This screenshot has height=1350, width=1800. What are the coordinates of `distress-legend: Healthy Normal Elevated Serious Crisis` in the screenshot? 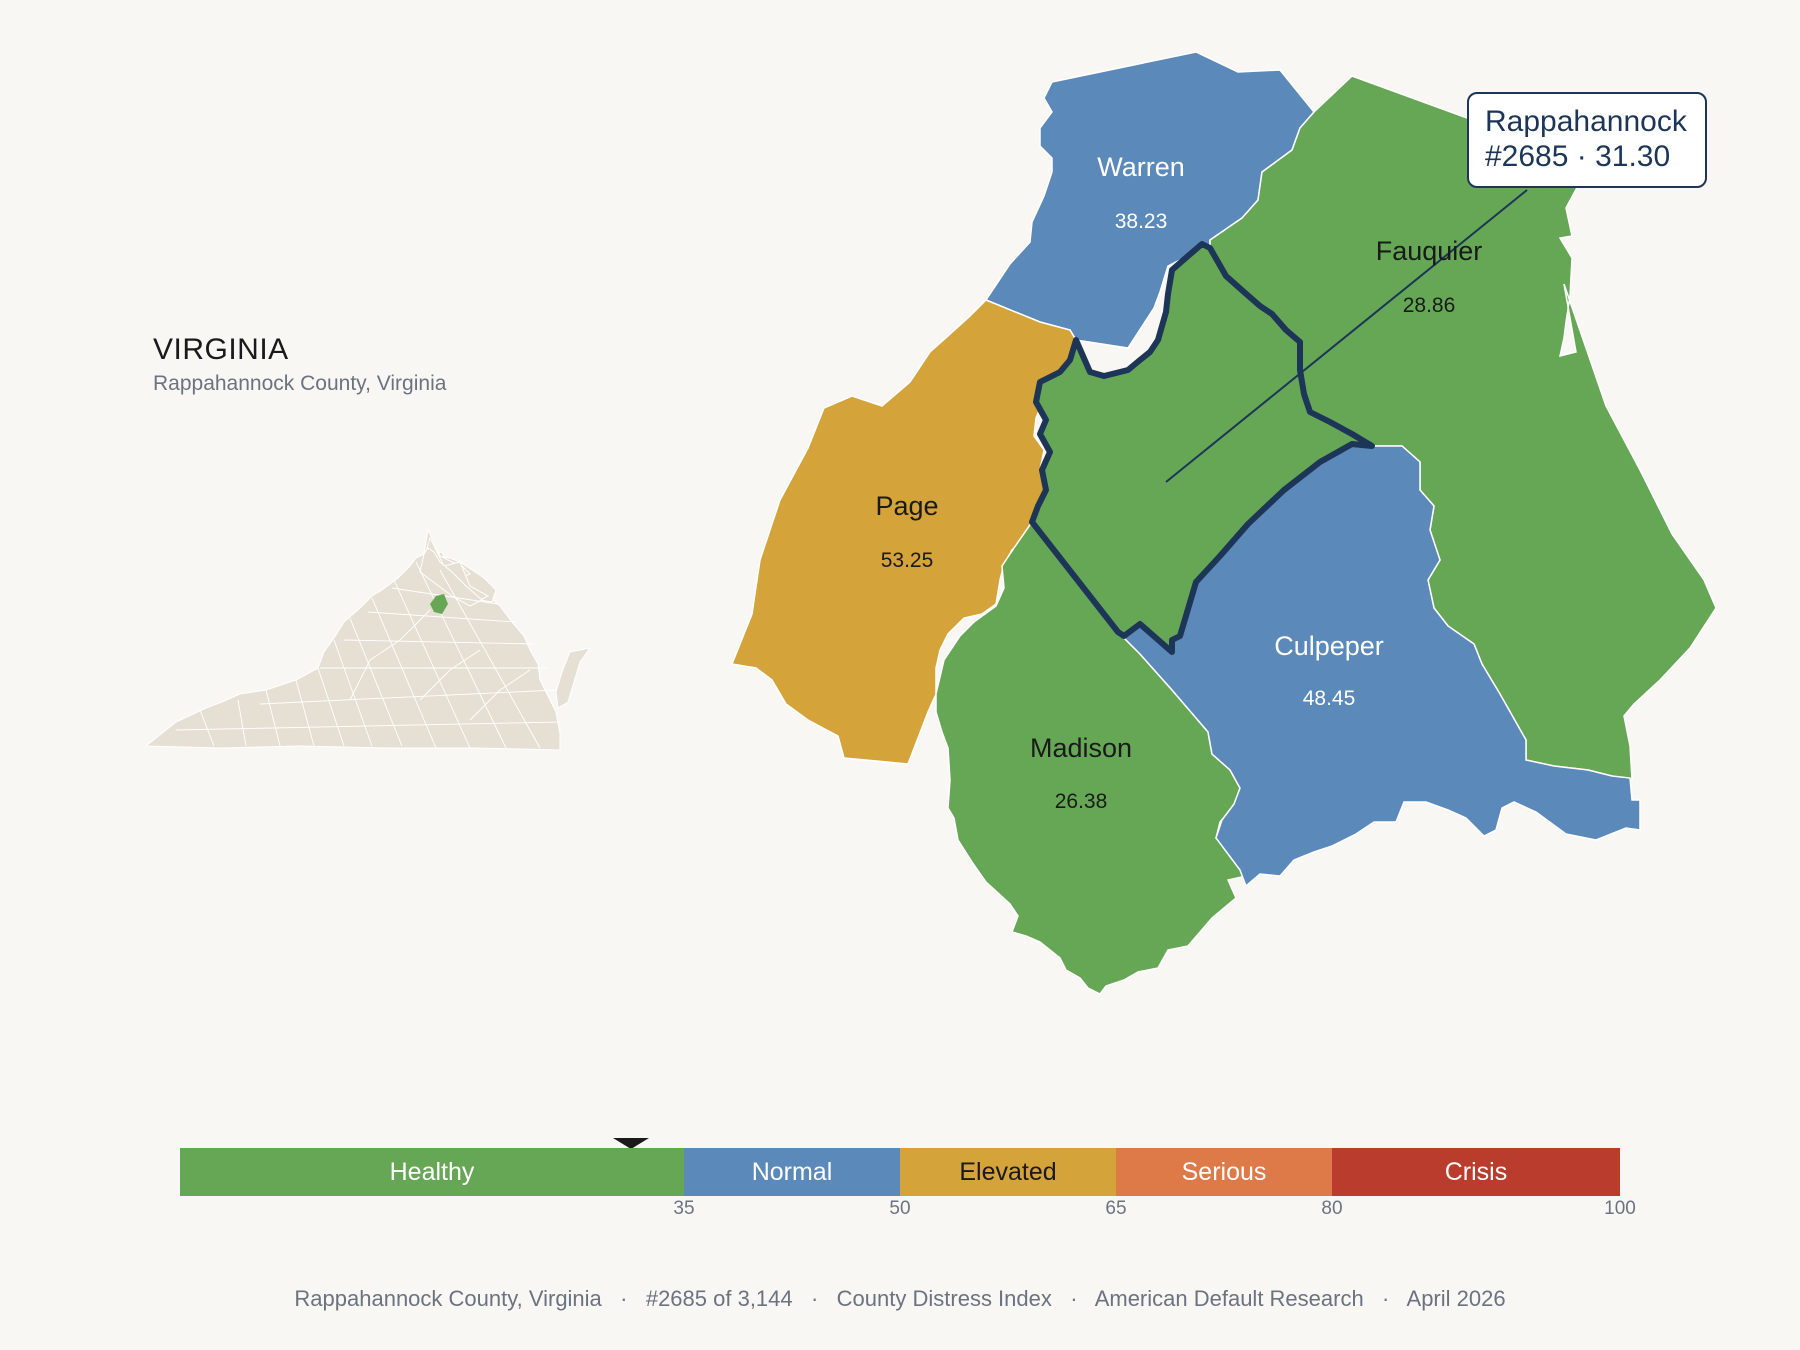 It's located at (900, 1172).